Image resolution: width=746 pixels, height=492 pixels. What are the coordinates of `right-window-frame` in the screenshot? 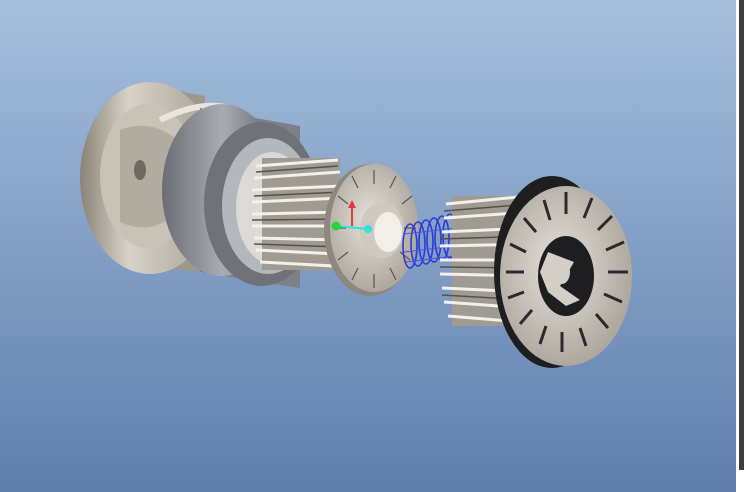 It's located at (741, 246).